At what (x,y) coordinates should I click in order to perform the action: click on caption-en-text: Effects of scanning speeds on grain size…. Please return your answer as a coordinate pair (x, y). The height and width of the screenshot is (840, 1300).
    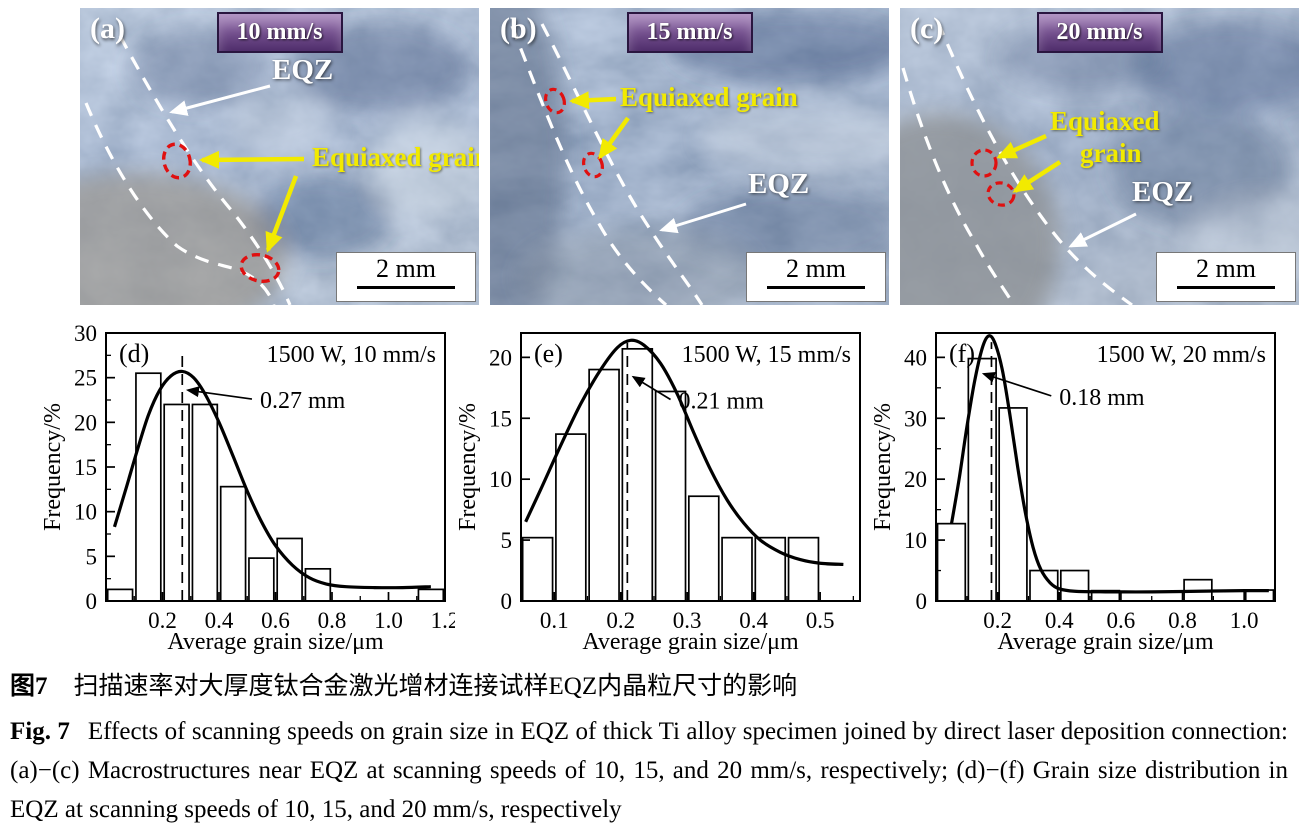
    Looking at the image, I should click on (649, 770).